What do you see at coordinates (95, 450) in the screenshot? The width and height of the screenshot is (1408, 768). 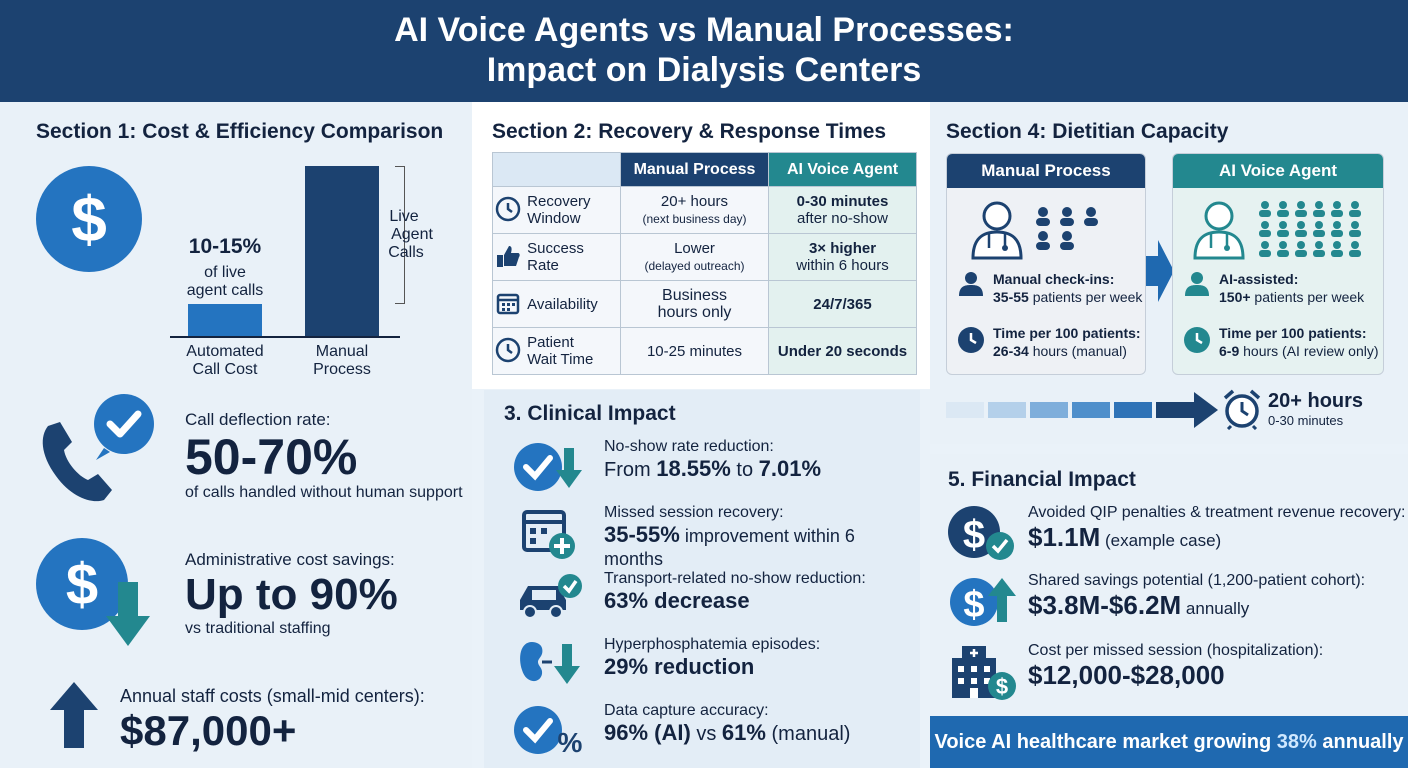 I see `phone-check-icon` at bounding box center [95, 450].